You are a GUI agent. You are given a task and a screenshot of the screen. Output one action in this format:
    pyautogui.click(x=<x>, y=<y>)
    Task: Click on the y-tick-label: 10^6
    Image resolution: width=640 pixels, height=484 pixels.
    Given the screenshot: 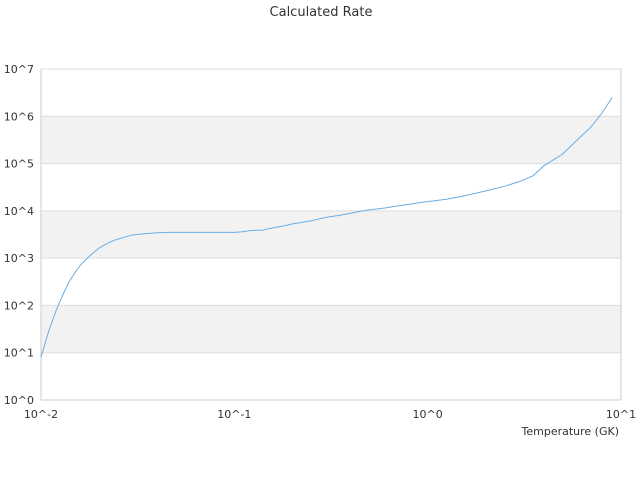 What is the action you would take?
    pyautogui.click(x=19, y=116)
    